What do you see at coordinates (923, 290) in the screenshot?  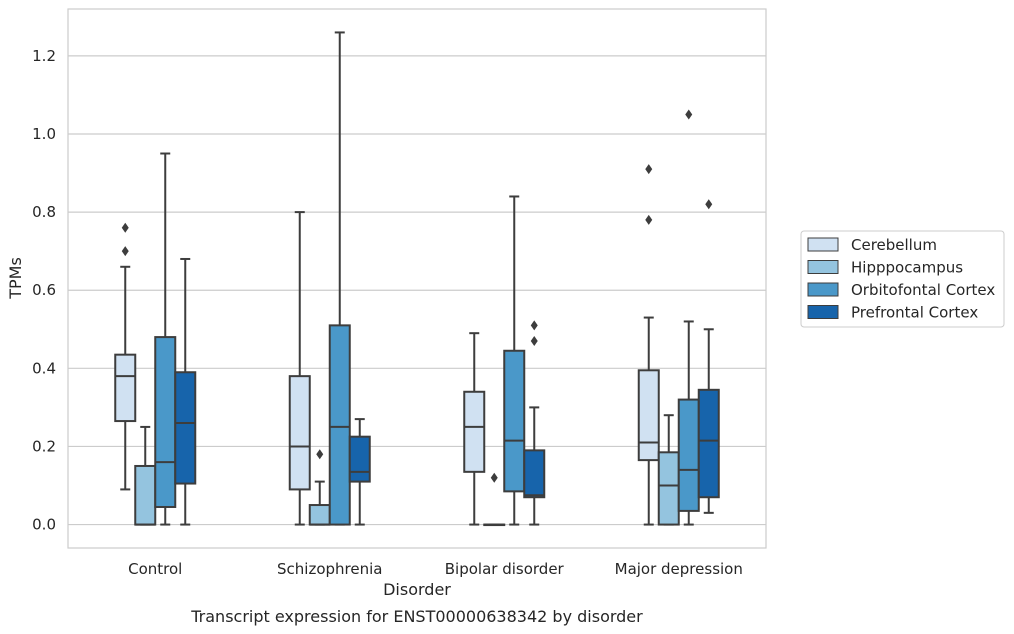 I see `legend-label: Orbitofontal Cortex` at bounding box center [923, 290].